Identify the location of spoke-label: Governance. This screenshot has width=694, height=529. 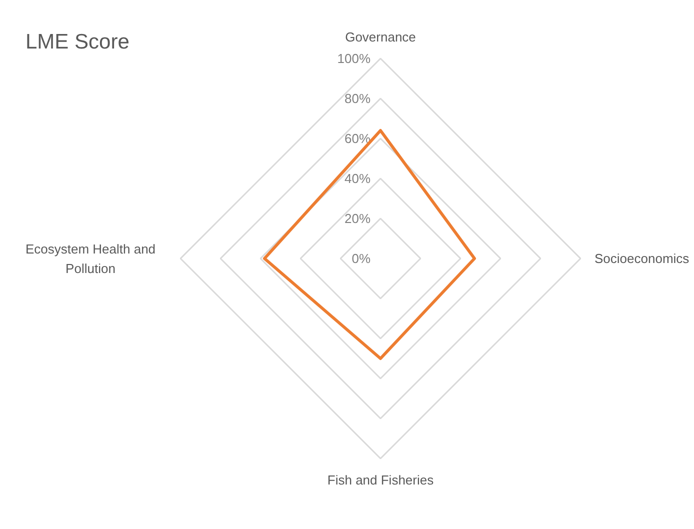
(380, 37).